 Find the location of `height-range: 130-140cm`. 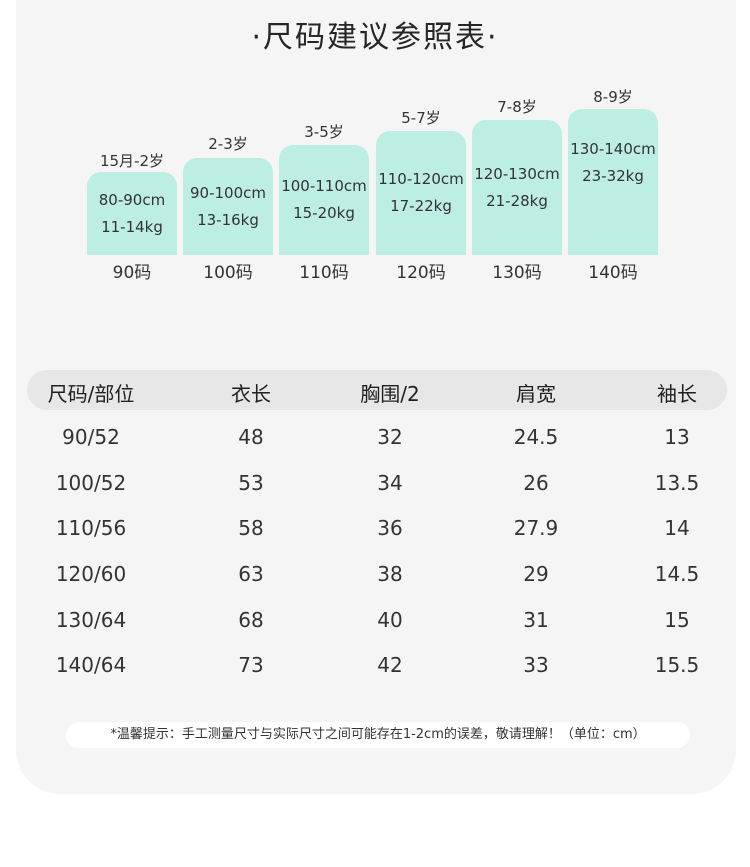

height-range: 130-140cm is located at coordinates (613, 149).